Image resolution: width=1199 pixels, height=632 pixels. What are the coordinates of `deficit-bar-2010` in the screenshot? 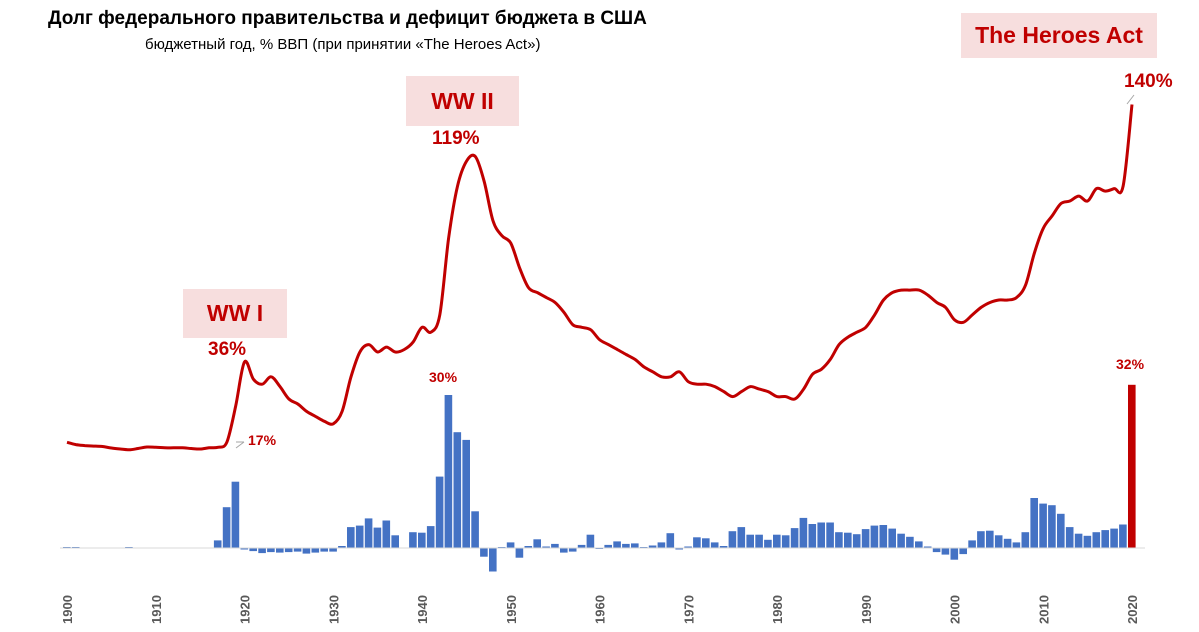 It's located at (1043, 525).